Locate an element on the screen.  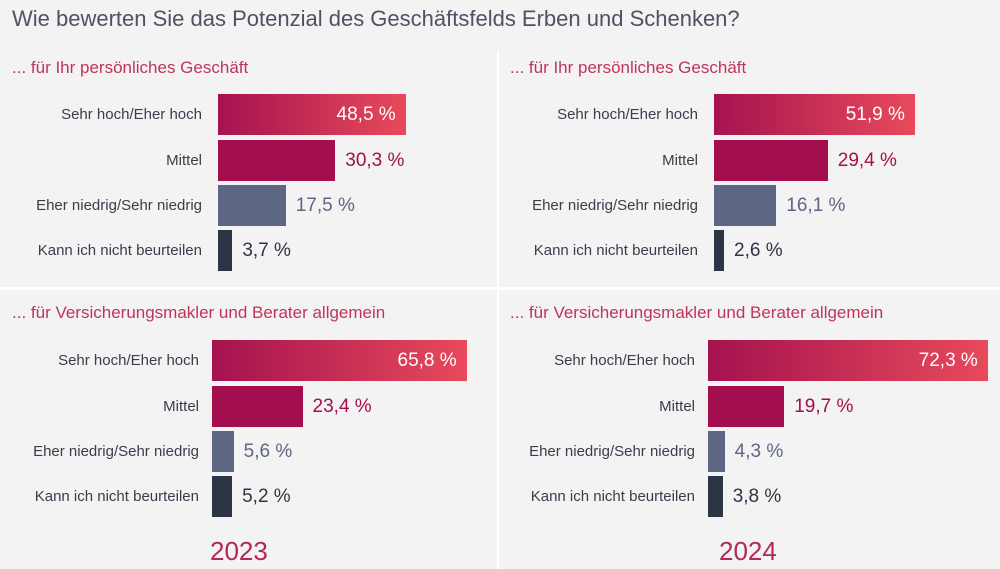
value-label: 48,5 % is located at coordinates (366, 114).